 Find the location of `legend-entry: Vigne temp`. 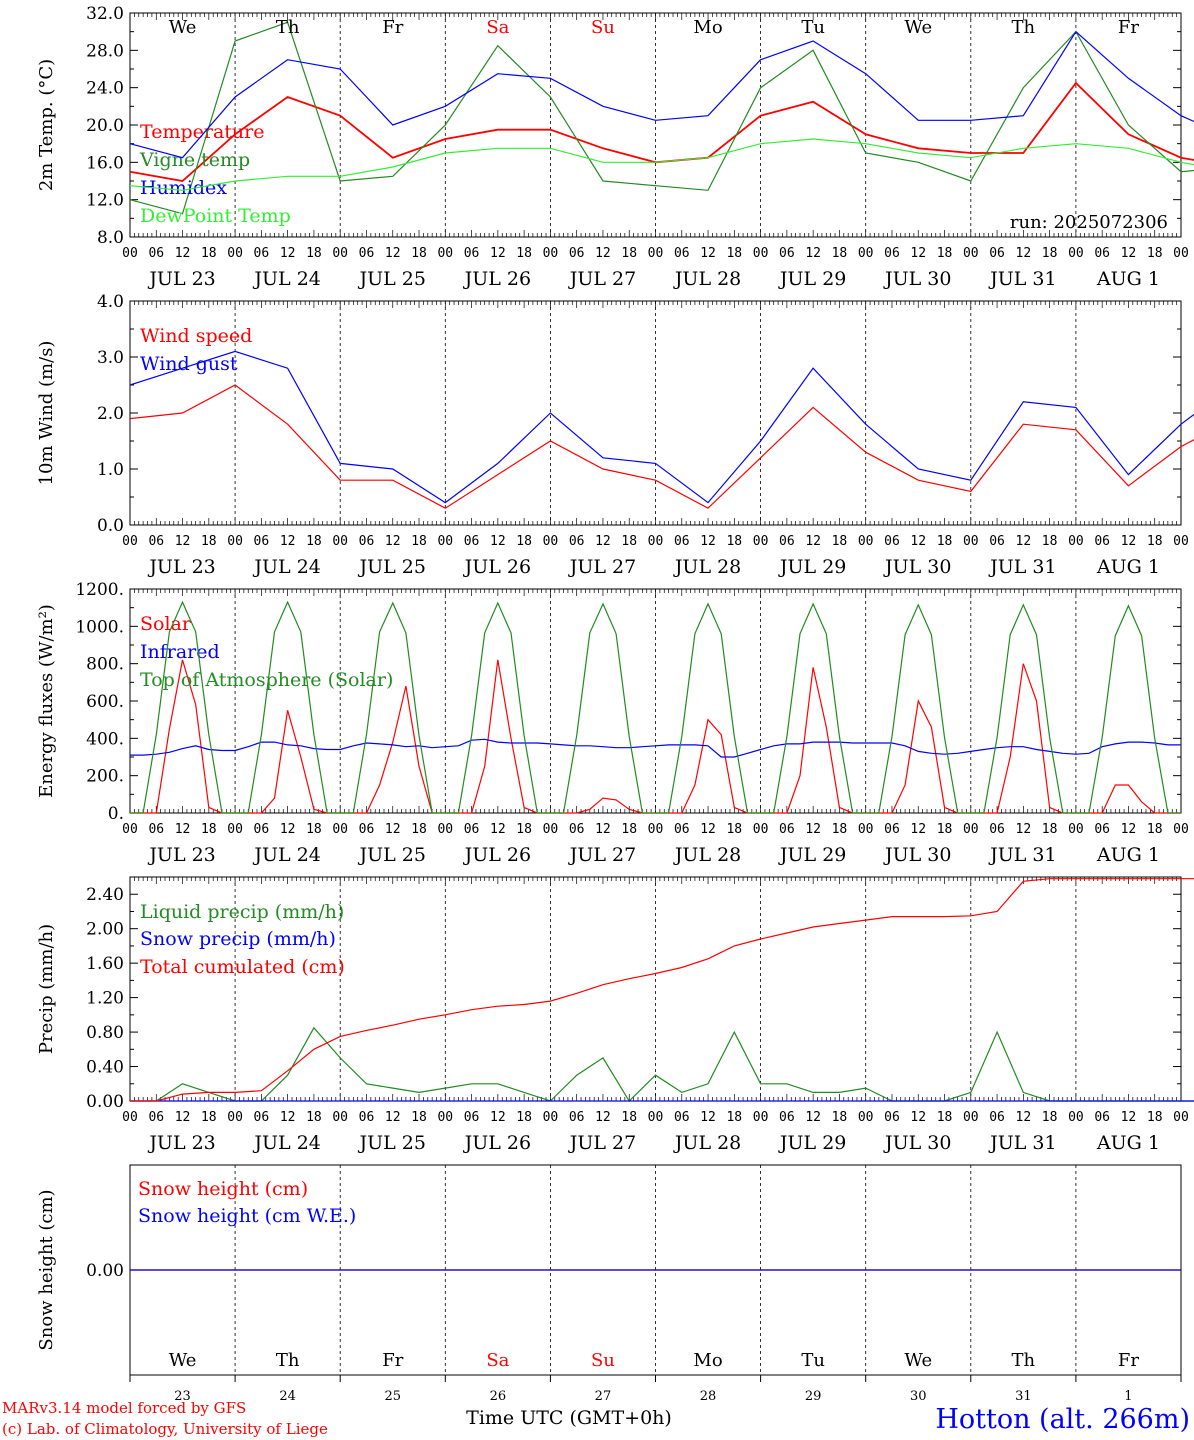

legend-entry: Vigne temp is located at coordinates (194, 160).